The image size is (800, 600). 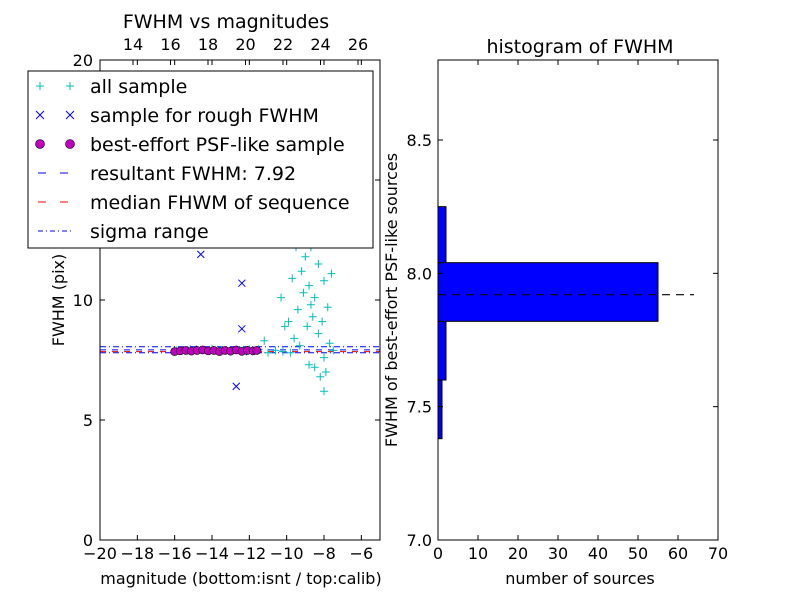 What do you see at coordinates (245, 44) in the screenshot?
I see `top-tick-label: 20` at bounding box center [245, 44].